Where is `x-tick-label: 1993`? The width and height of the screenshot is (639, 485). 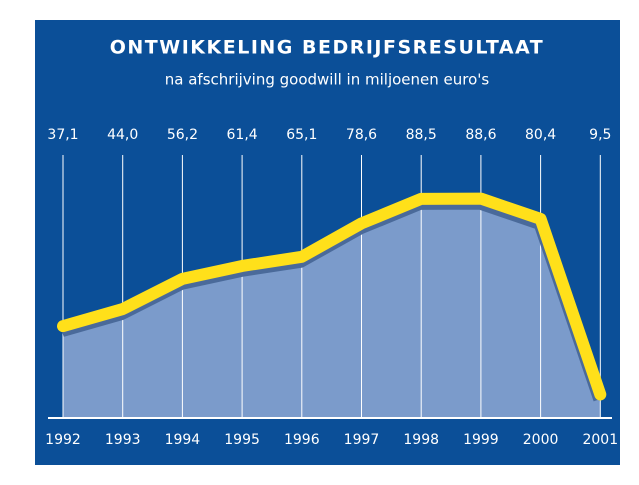
x-tick-label: 1993 is located at coordinates (123, 440).